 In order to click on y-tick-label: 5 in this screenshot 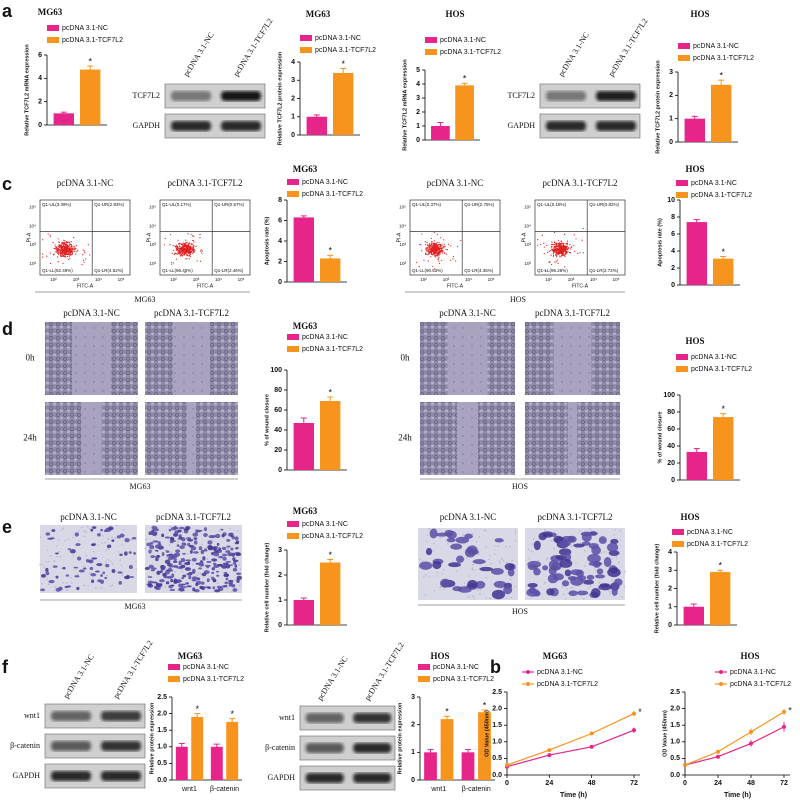, I will do `click(418, 70)`.